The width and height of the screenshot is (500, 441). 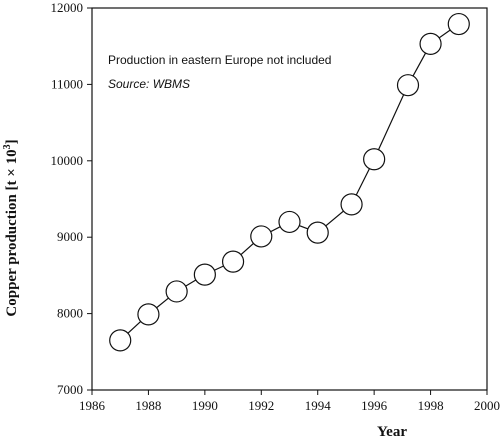 I want to click on y-tick-label-9000: 9000, so click(x=70, y=236).